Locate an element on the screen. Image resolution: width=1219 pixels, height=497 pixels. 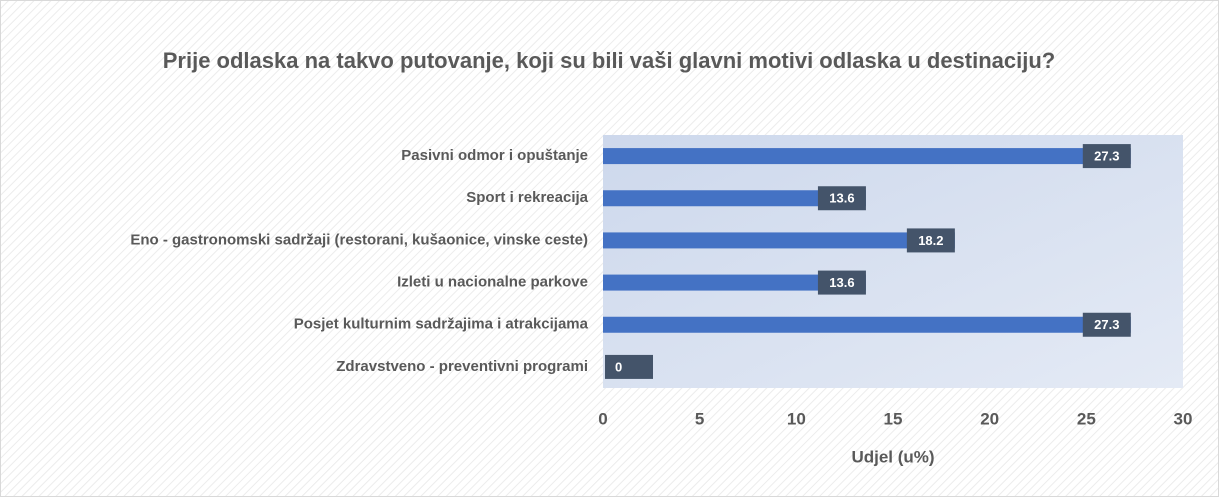
y-tick-label: Zdravstveno - preventivni programi is located at coordinates (462, 366).